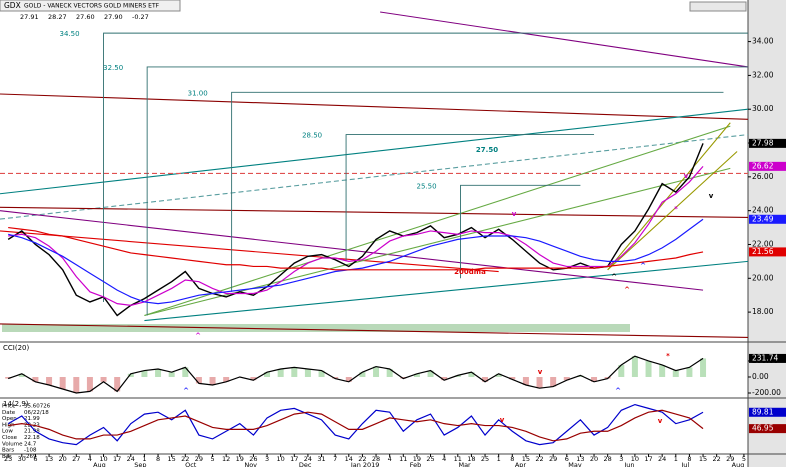 Image resolution: width=786 pixels, height=467 pixels. Describe the element at coordinates (32, 419) in the screenshot. I see `info-value: 21.99` at that location.